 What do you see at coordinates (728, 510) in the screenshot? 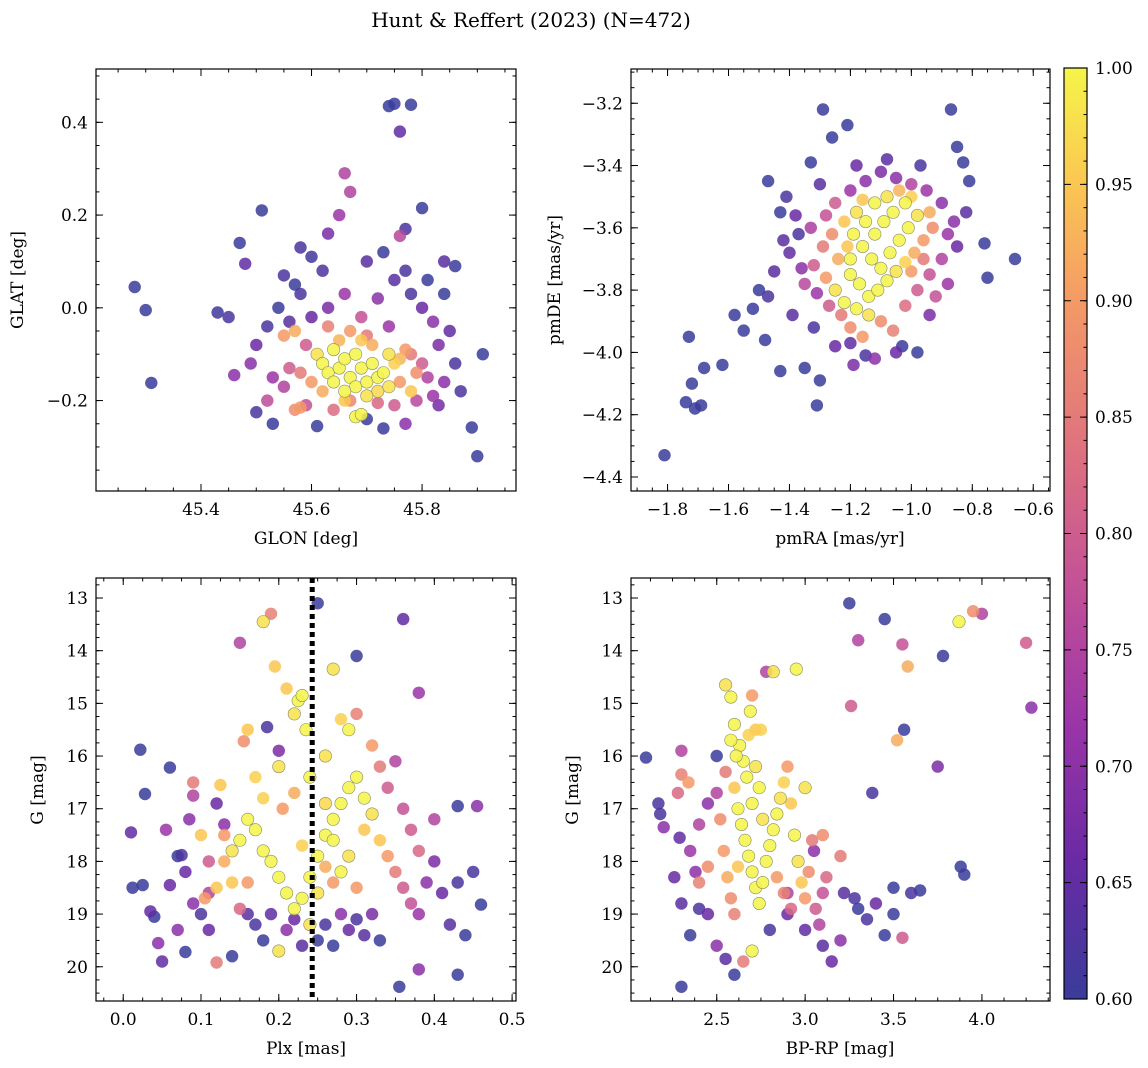
I see `x-tick-label: −1.6` at bounding box center [728, 510].